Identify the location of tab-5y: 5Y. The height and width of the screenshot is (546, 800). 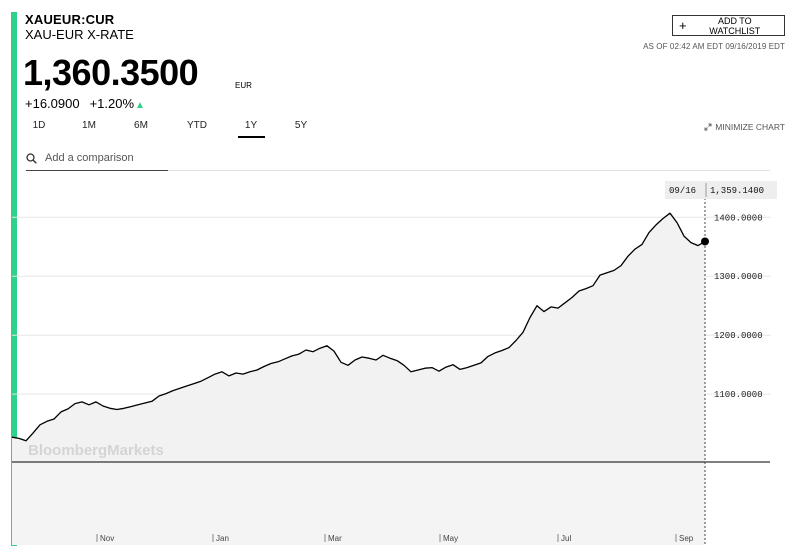
(301, 125).